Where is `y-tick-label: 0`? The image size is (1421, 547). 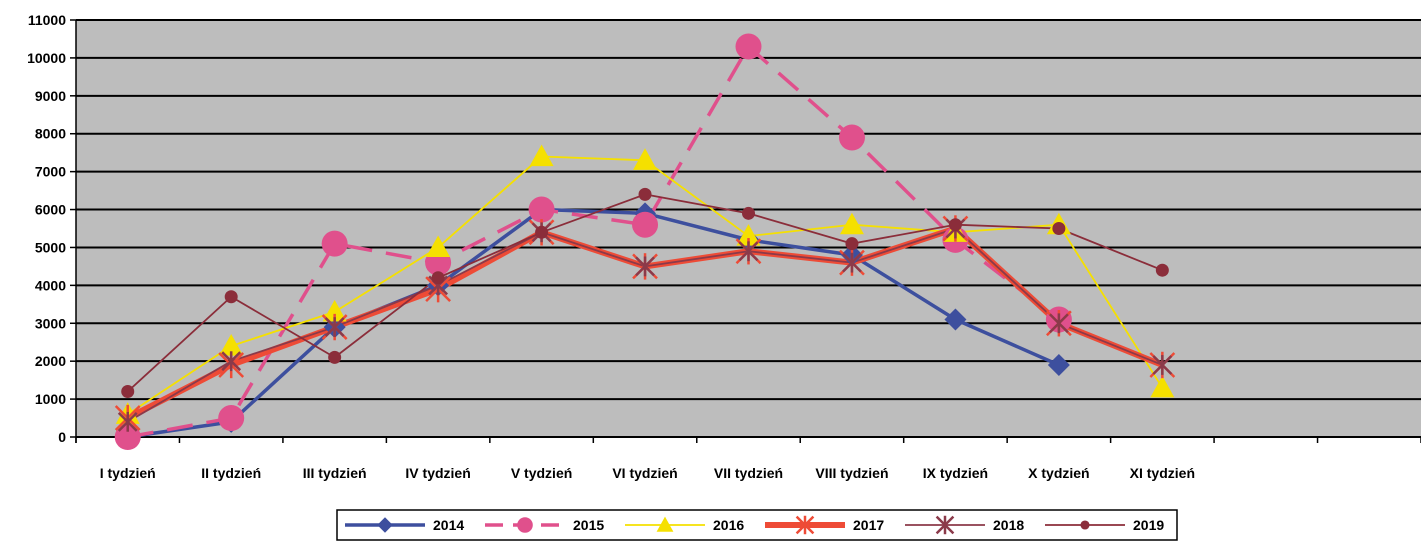 y-tick-label: 0 is located at coordinates (62, 437).